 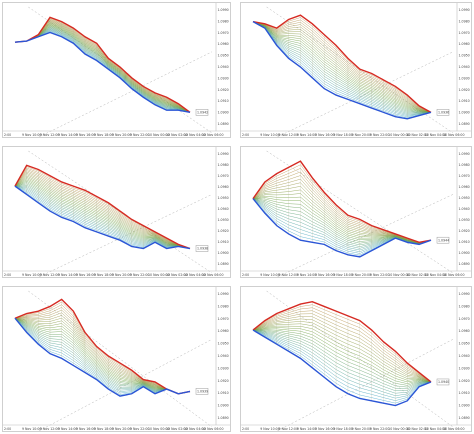 I want to click on x-tick-label: 2:00, so click(x=7, y=429).